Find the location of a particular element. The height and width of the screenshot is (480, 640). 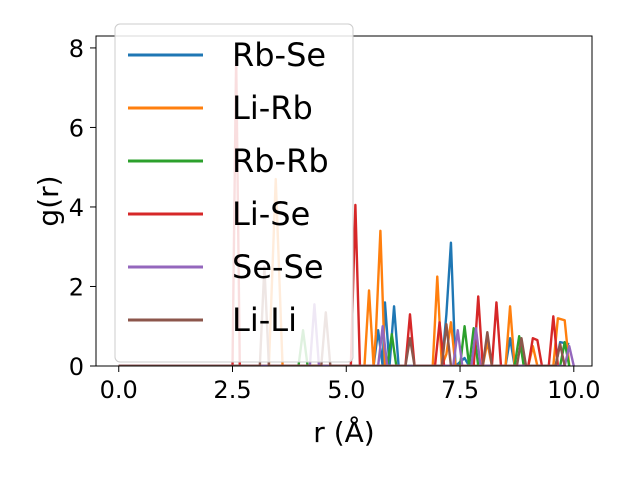

y-tick-label: 6 is located at coordinates (76, 128).